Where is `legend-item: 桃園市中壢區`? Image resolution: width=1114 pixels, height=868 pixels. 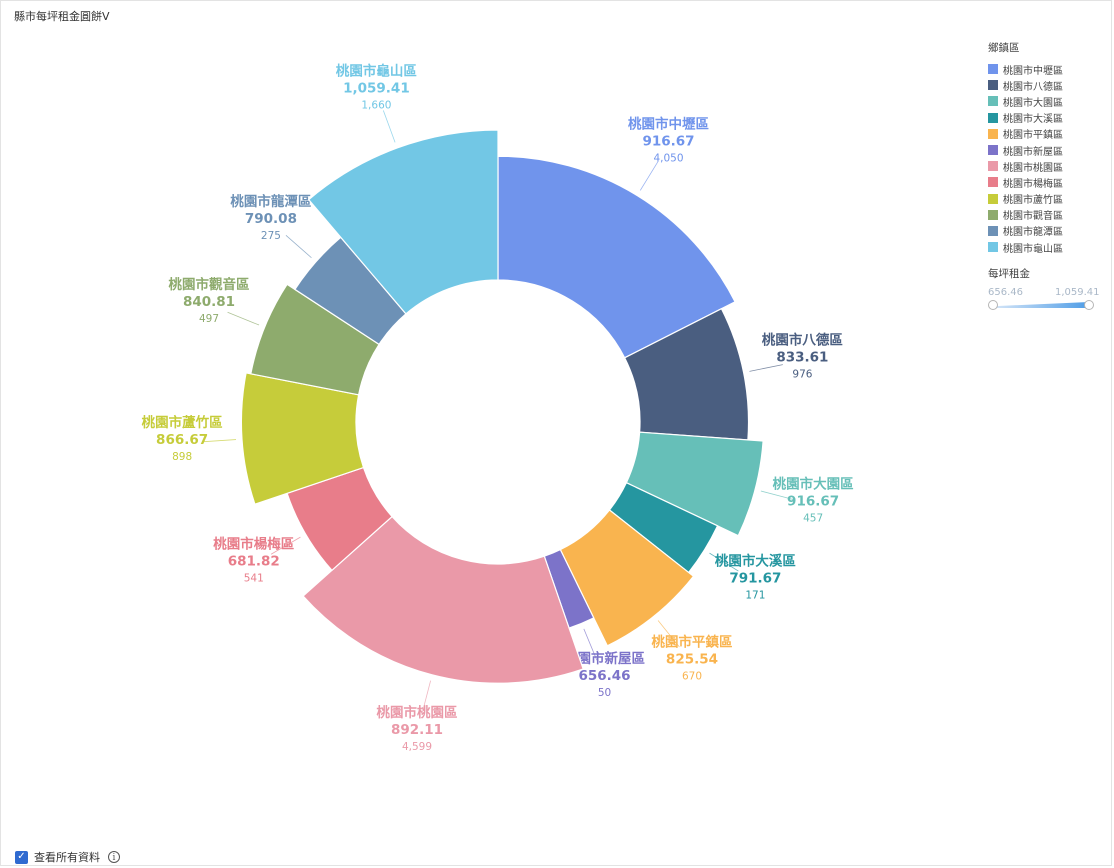
legend-item: 桃園市中壢區 is located at coordinates (1048, 69).